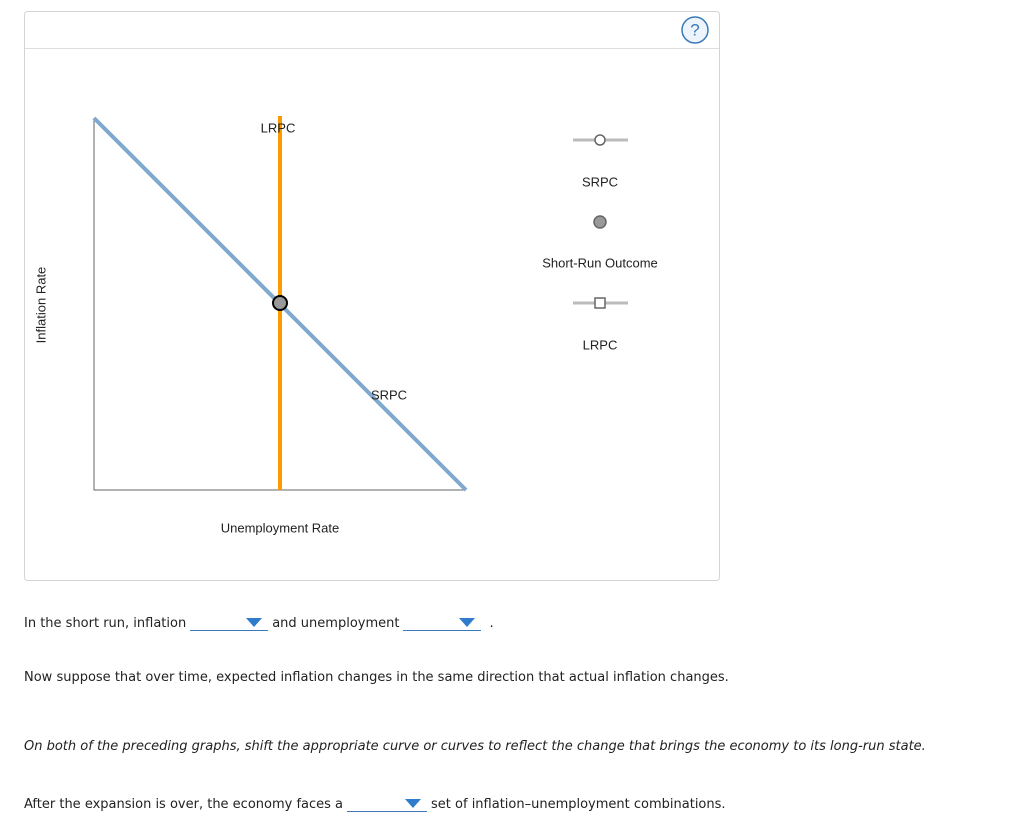 This screenshot has height=831, width=1024. I want to click on q1-text: In the short run, inflation, so click(105, 623).